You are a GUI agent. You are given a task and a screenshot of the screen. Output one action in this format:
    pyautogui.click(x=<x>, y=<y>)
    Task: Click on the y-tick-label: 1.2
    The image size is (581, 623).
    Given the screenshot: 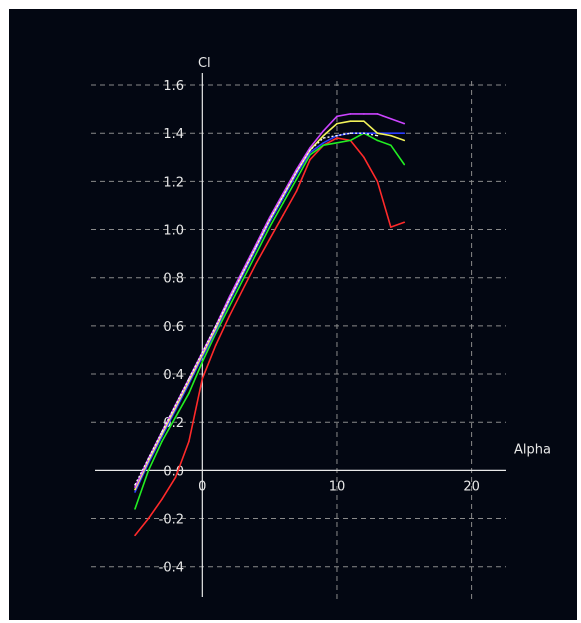 What is the action you would take?
    pyautogui.click(x=173, y=182)
    